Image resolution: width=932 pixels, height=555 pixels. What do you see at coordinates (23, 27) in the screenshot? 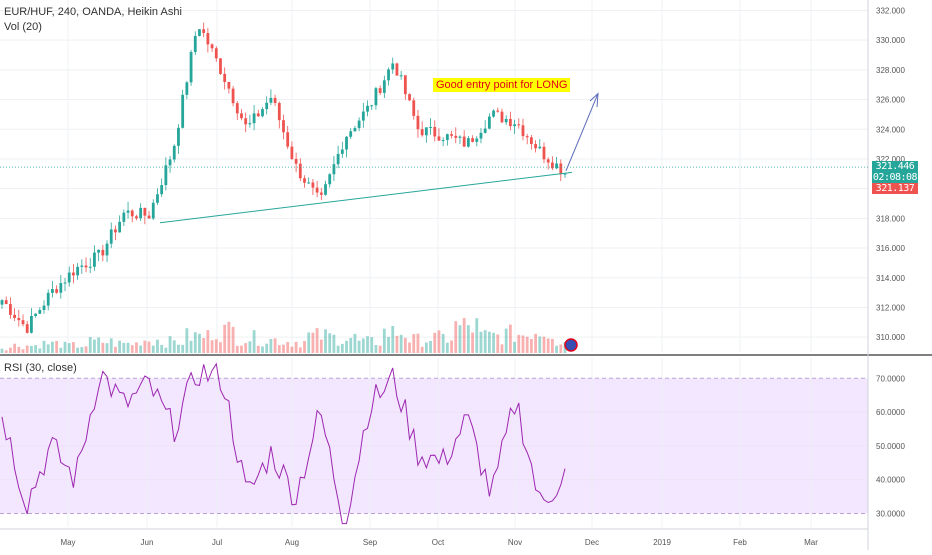
I see `volume-label: Vol (20)` at bounding box center [23, 27].